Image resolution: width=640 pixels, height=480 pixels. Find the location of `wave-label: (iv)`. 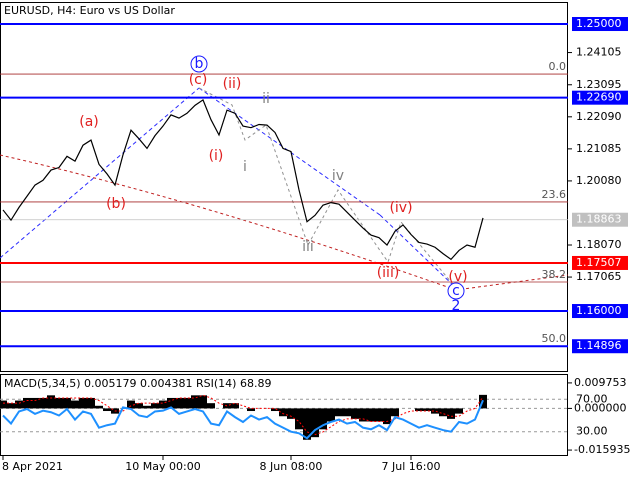

wave-label: (iv) is located at coordinates (400, 208).